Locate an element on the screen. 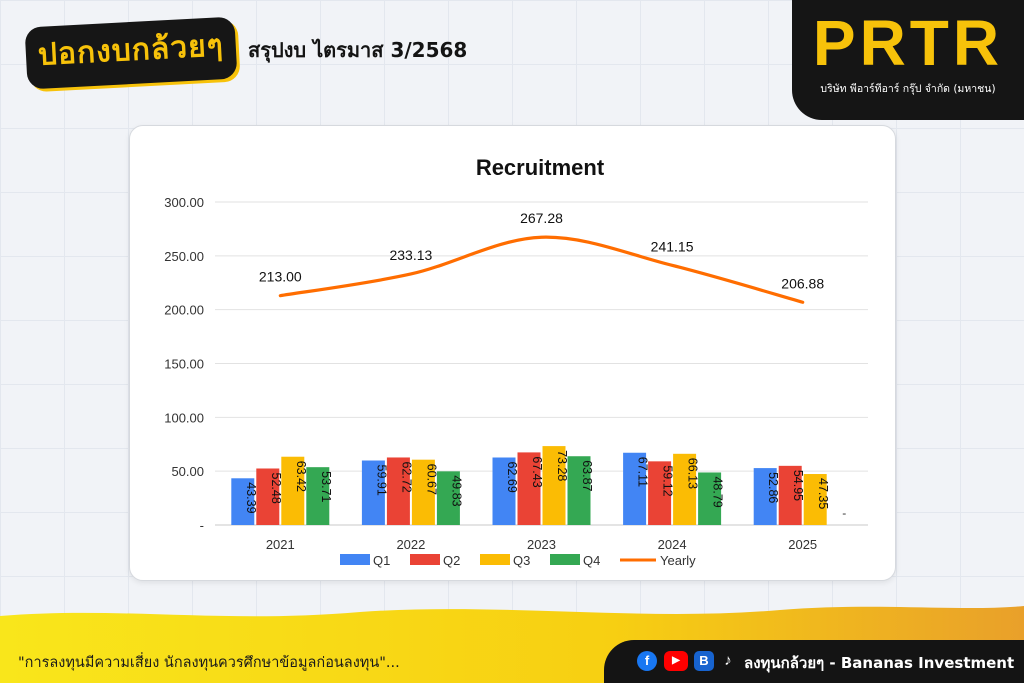 The image size is (1024, 683). channel-name: ลงทุนกล้วยๆ - Bananas Investment is located at coordinates (879, 663).